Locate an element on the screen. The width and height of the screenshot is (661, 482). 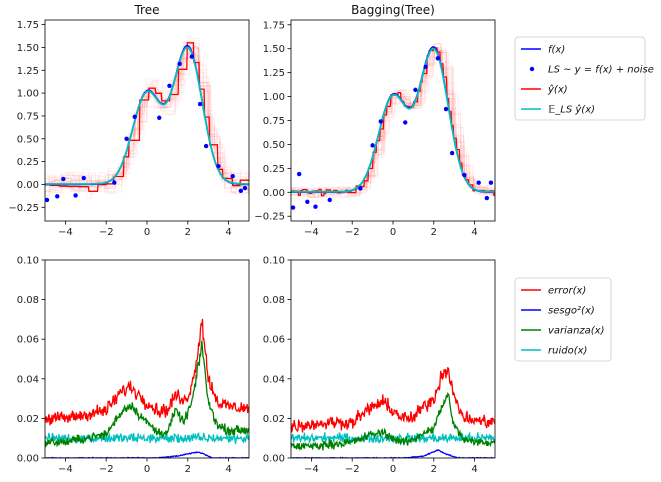
series-ruidox-line is located at coordinates (147, 438).